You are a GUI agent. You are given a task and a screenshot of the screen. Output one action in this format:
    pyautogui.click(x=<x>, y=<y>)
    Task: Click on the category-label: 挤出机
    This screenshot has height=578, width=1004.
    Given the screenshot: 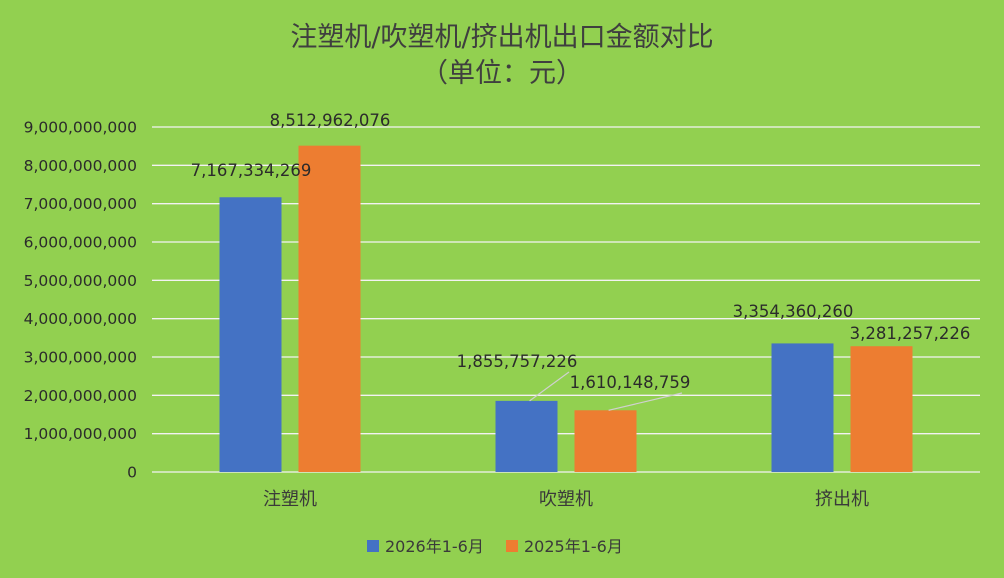 What is the action you would take?
    pyautogui.click(x=842, y=499)
    